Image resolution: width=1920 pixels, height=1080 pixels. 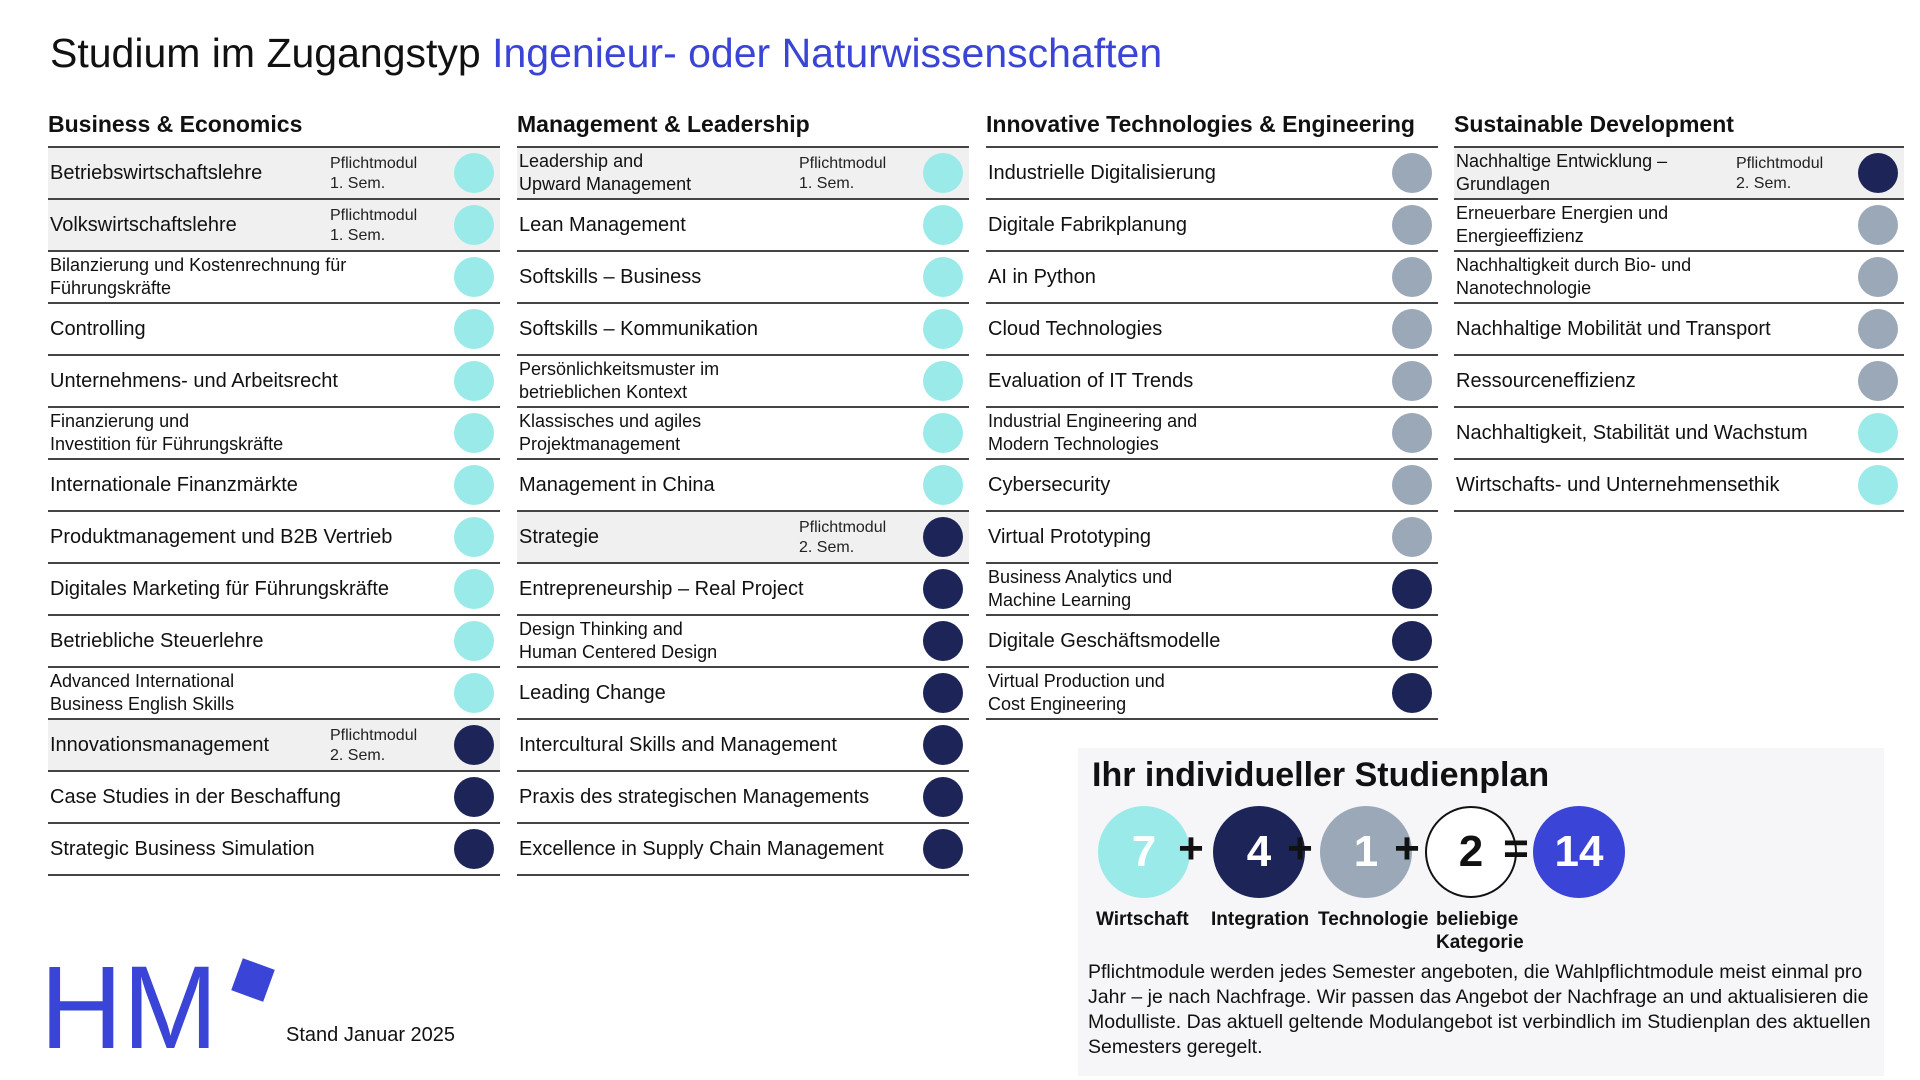 I want to click on count-circle: 4, so click(x=1259, y=852).